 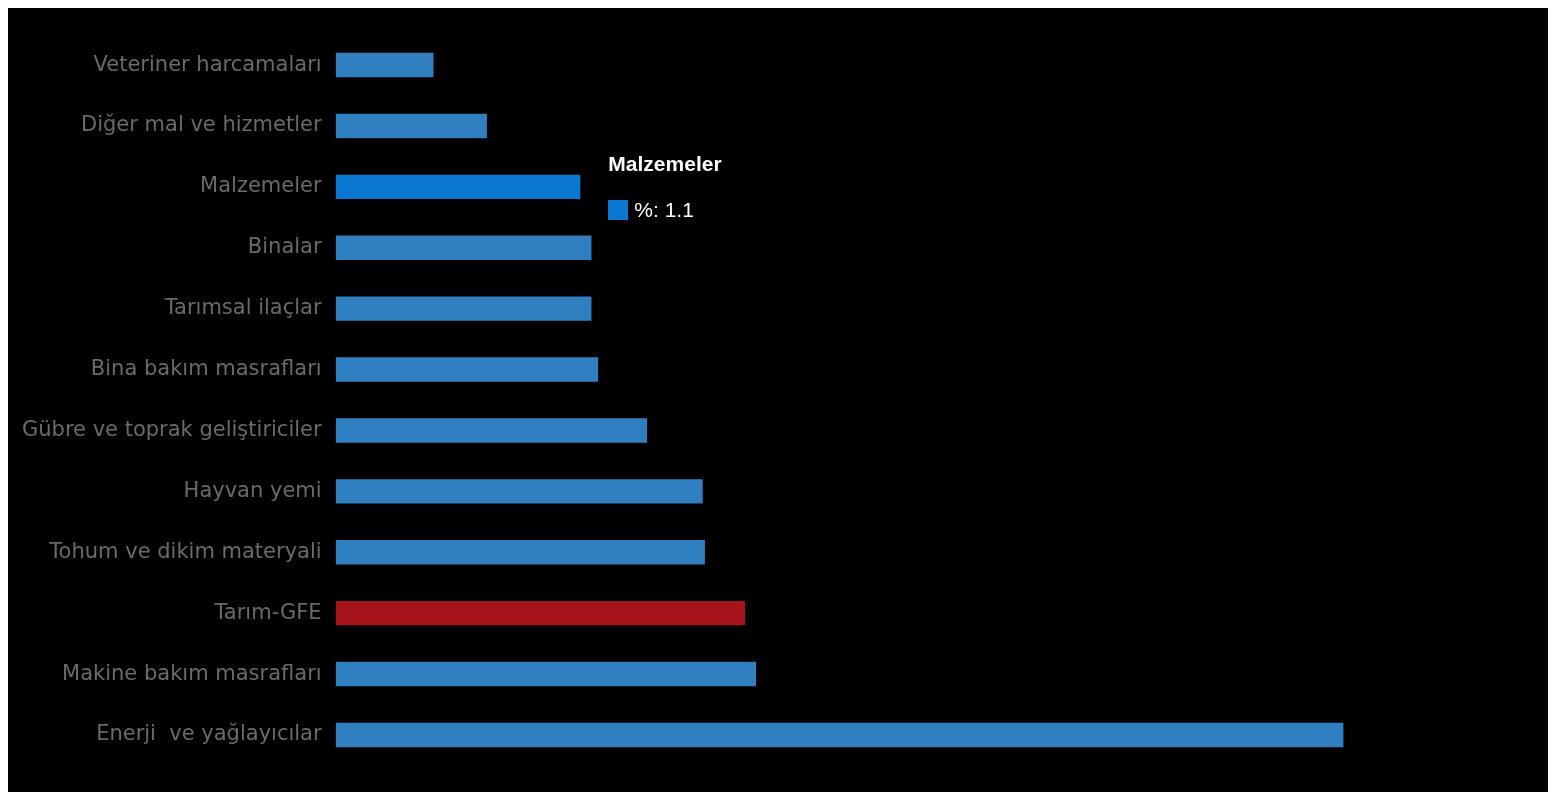 I want to click on y-tick-label: Gübre ve toprak geliştiriciler, so click(x=171, y=428).